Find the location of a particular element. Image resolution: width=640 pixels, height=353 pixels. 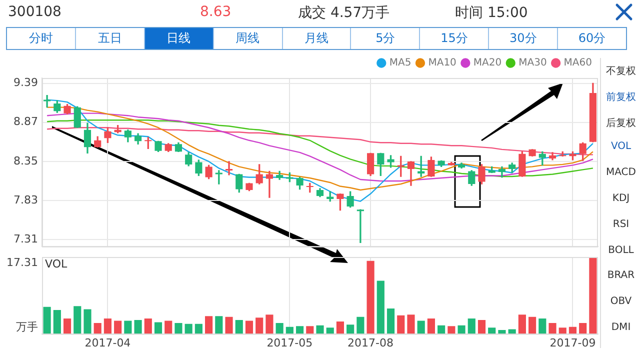

text: OBV is located at coordinates (621, 302).